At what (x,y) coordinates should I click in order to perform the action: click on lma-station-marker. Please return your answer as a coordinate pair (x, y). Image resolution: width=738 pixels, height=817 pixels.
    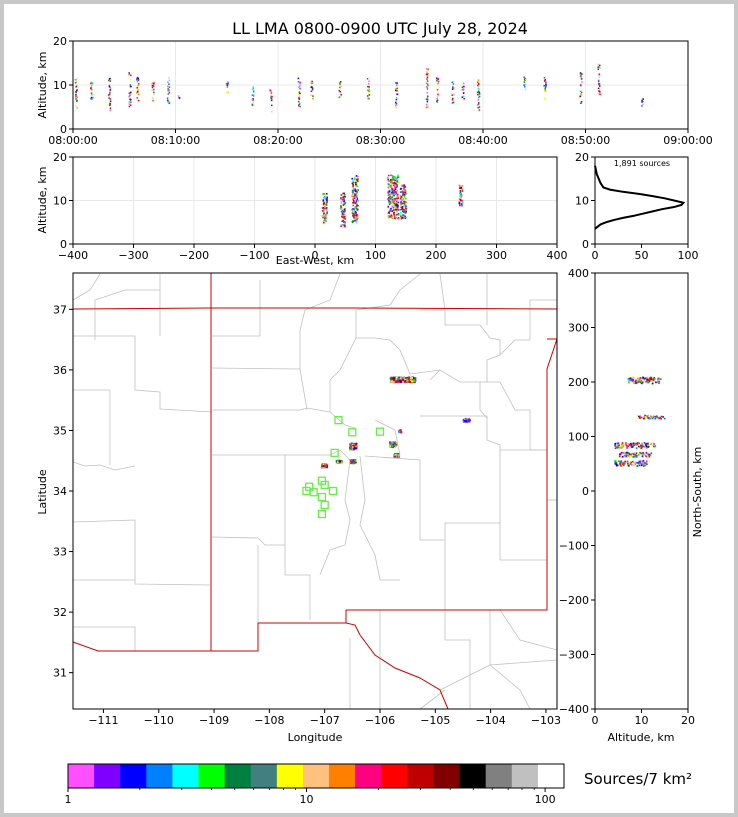
    Looking at the image, I should click on (309, 486).